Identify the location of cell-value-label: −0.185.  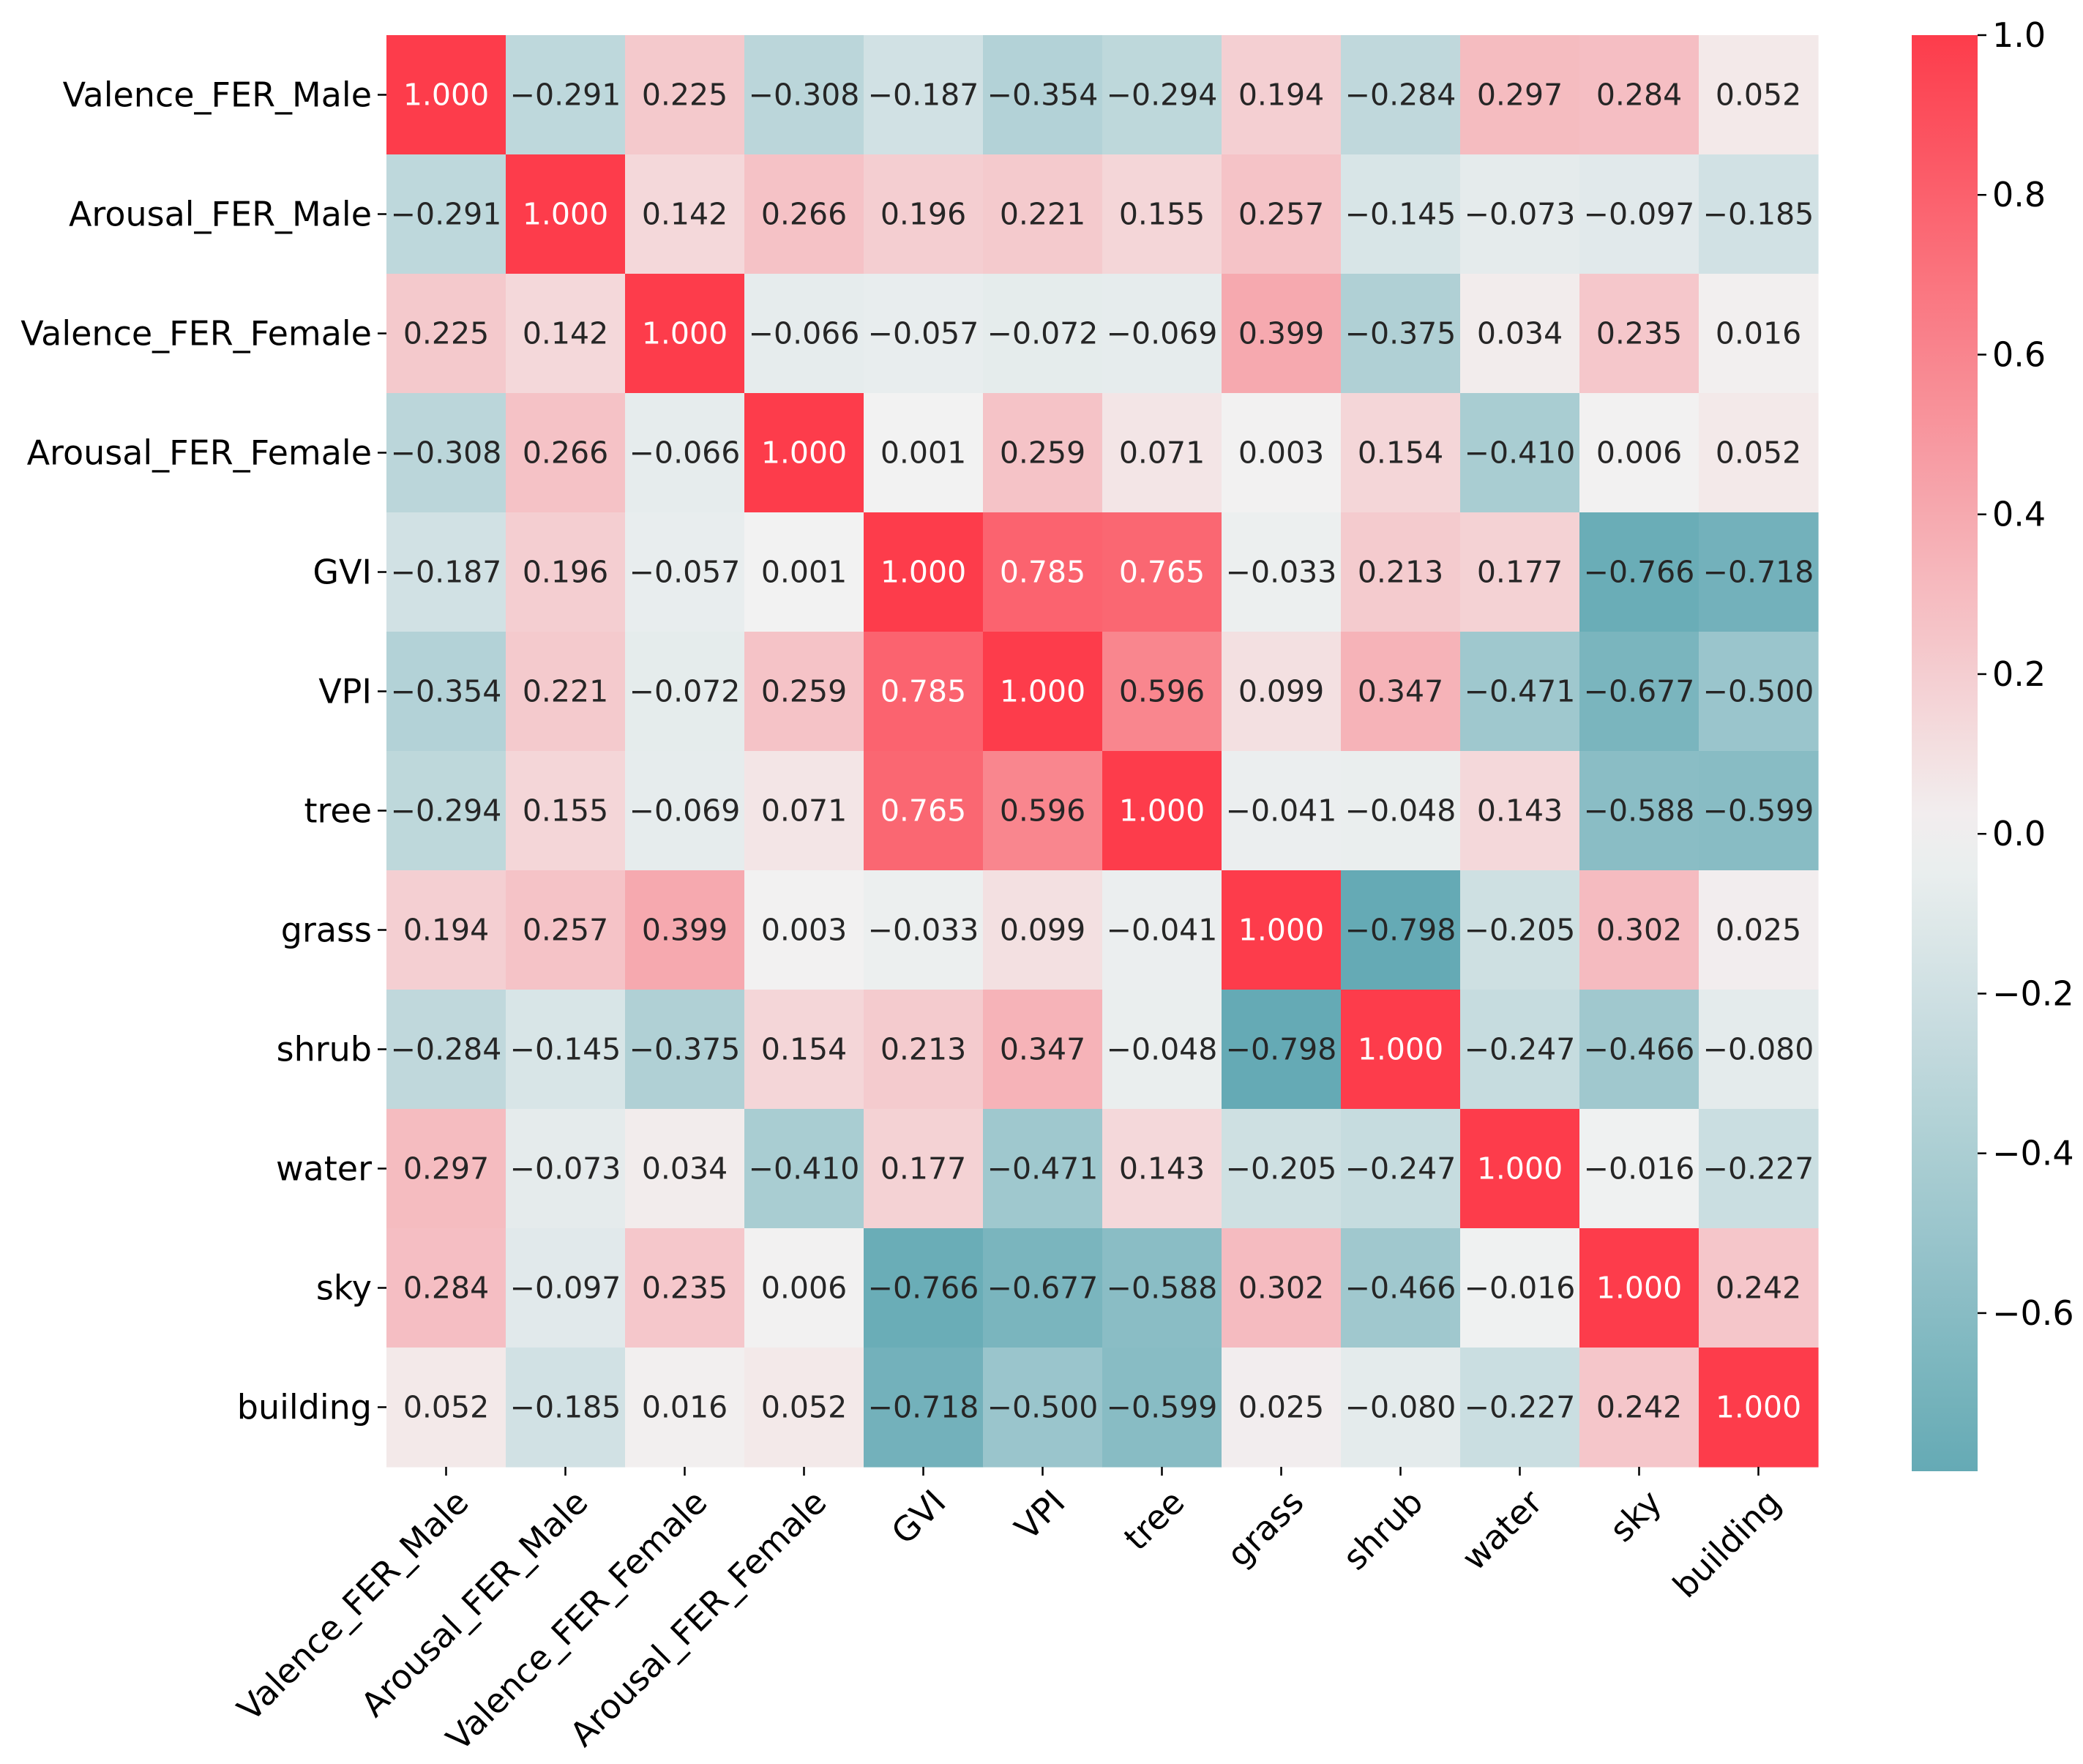
(1758, 214).